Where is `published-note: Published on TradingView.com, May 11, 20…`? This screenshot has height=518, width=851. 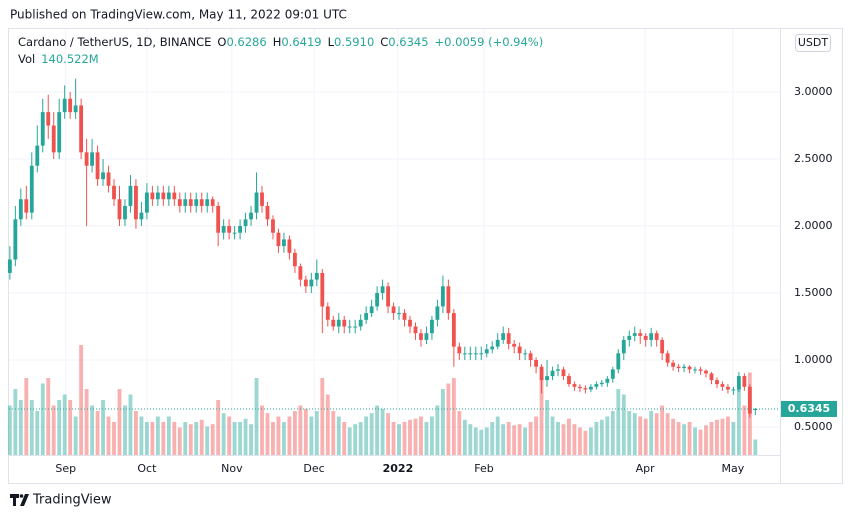 published-note: Published on TradingView.com, May 11, 20… is located at coordinates (178, 15).